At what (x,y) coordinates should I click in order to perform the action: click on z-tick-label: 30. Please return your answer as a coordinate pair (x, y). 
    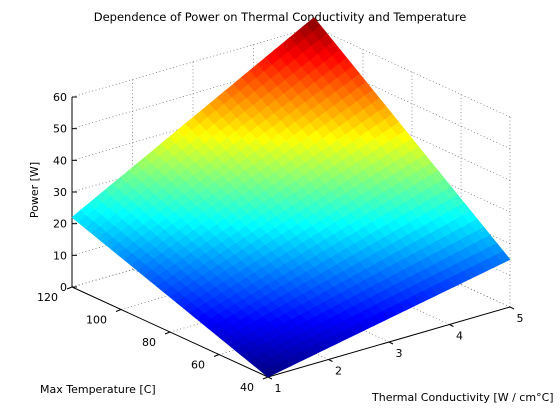
    Looking at the image, I should click on (60, 192).